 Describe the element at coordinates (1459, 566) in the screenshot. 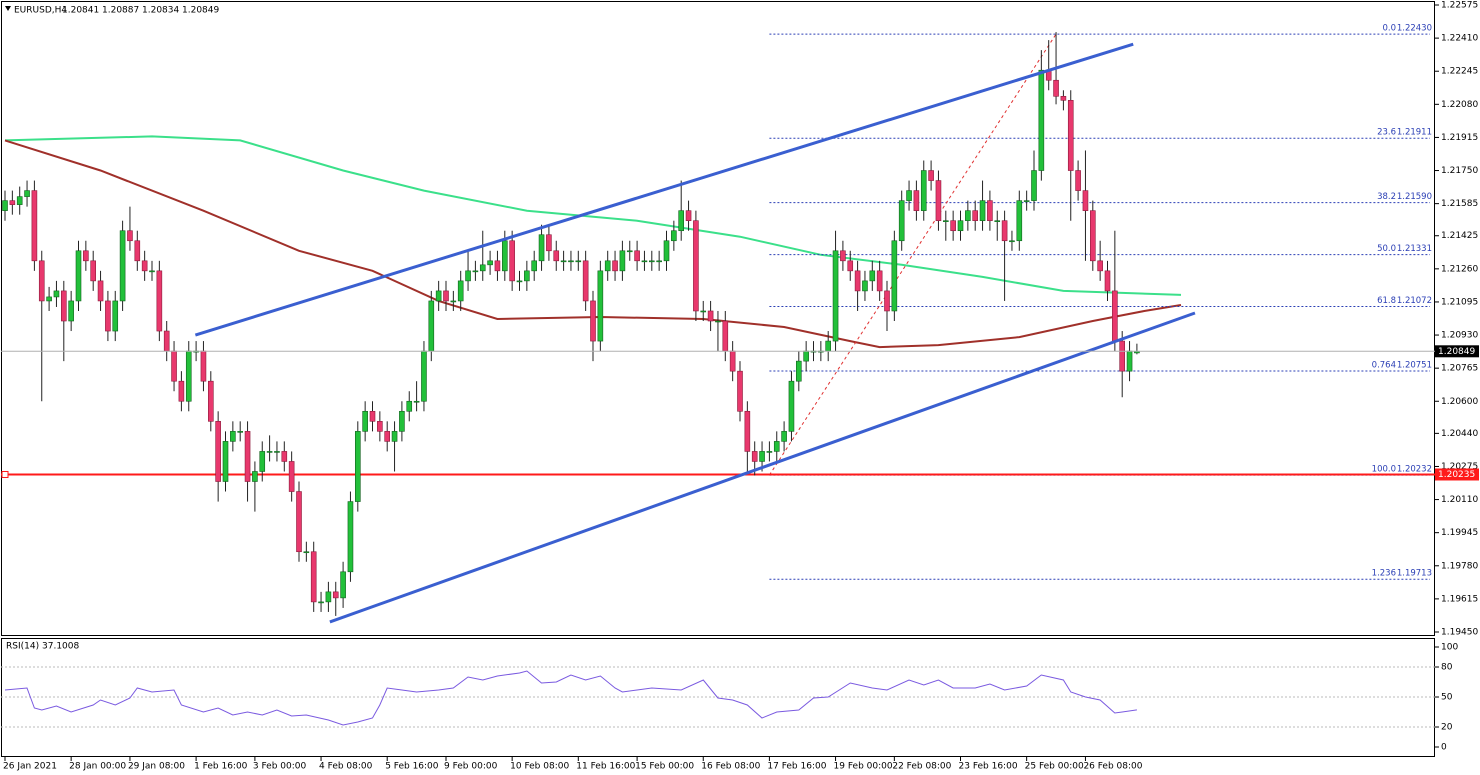

I see `y-tick-label: 1.19780` at that location.